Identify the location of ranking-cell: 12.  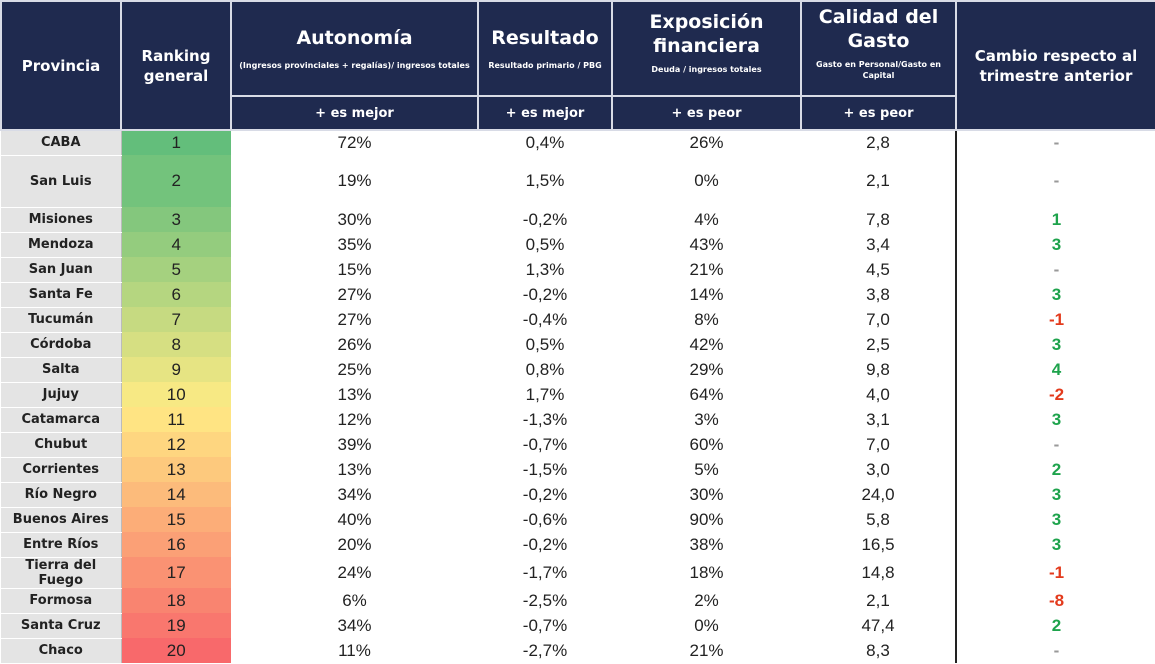
(176, 444).